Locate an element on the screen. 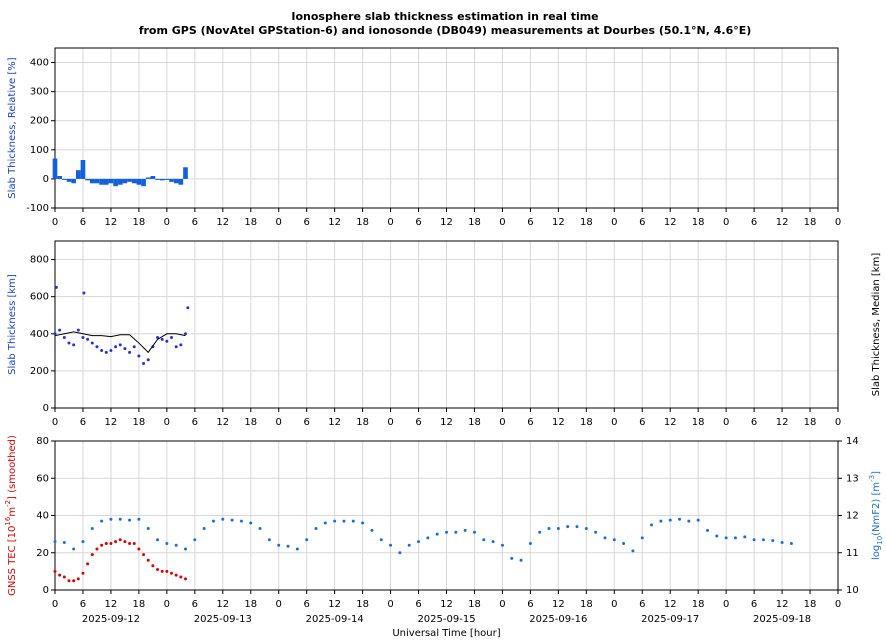 The height and width of the screenshot is (640, 886). date-label: 2025-09-12 is located at coordinates (111, 619).